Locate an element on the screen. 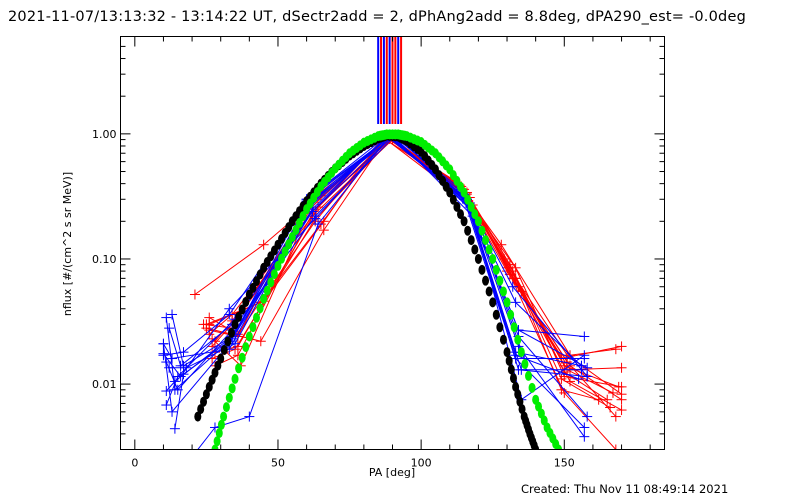 The height and width of the screenshot is (500, 800). y-tick-label-2: 1.00 is located at coordinates (104, 134).